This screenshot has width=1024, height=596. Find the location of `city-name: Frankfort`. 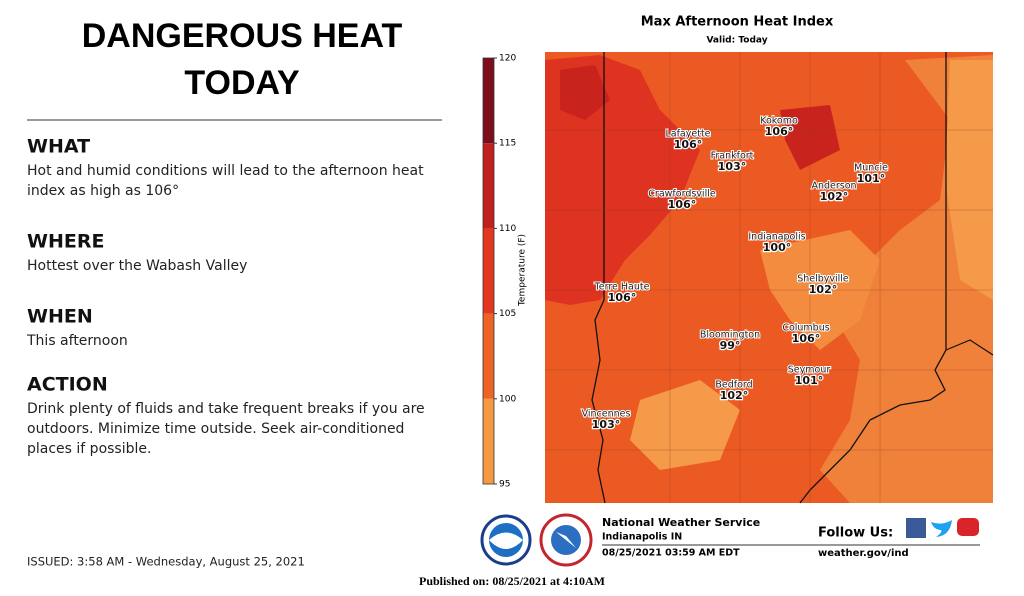

city-name: Frankfort is located at coordinates (732, 156).